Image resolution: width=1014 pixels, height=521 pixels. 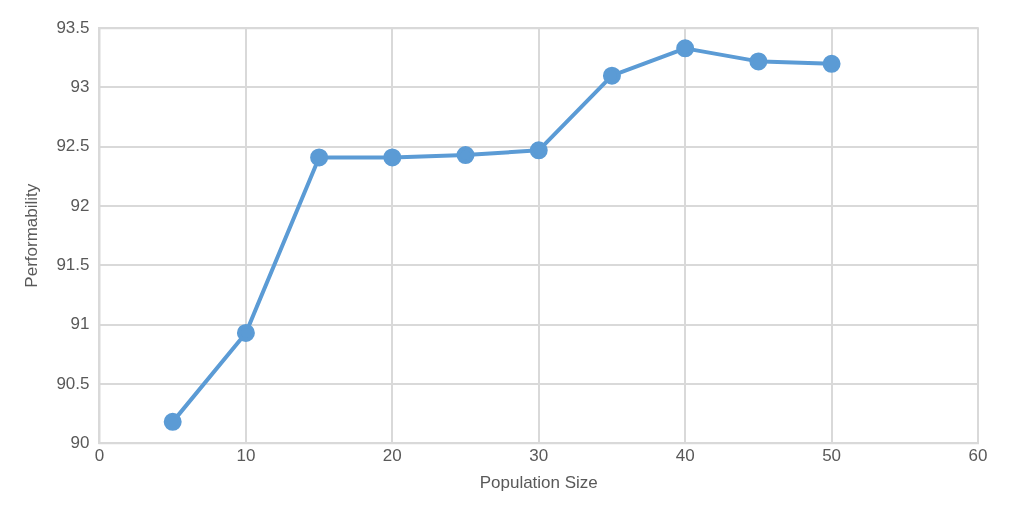 I want to click on x-axis-title: Population Size, so click(x=538, y=483).